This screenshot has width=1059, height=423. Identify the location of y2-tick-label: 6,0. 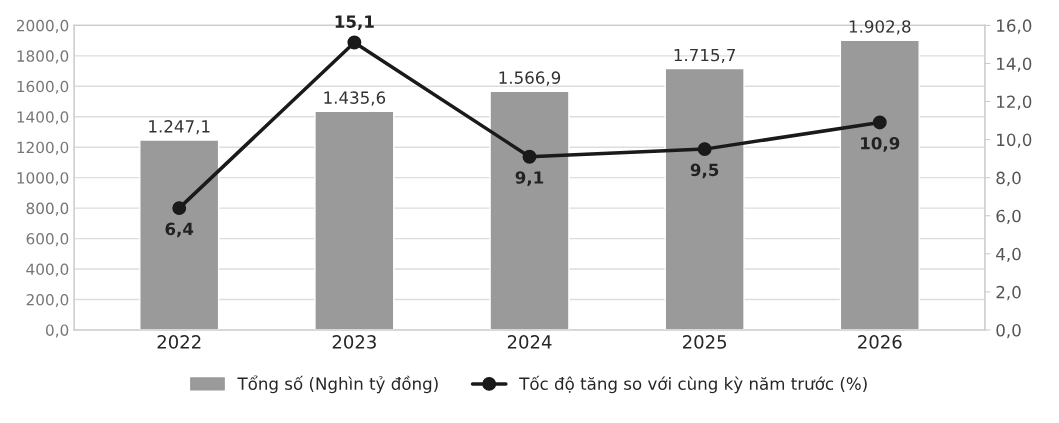
(1008, 216).